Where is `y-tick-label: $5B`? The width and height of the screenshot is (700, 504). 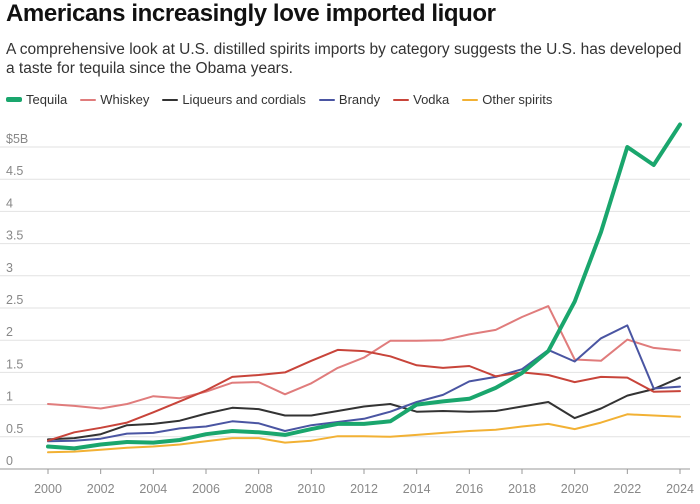 y-tick-label: $5B is located at coordinates (17, 139).